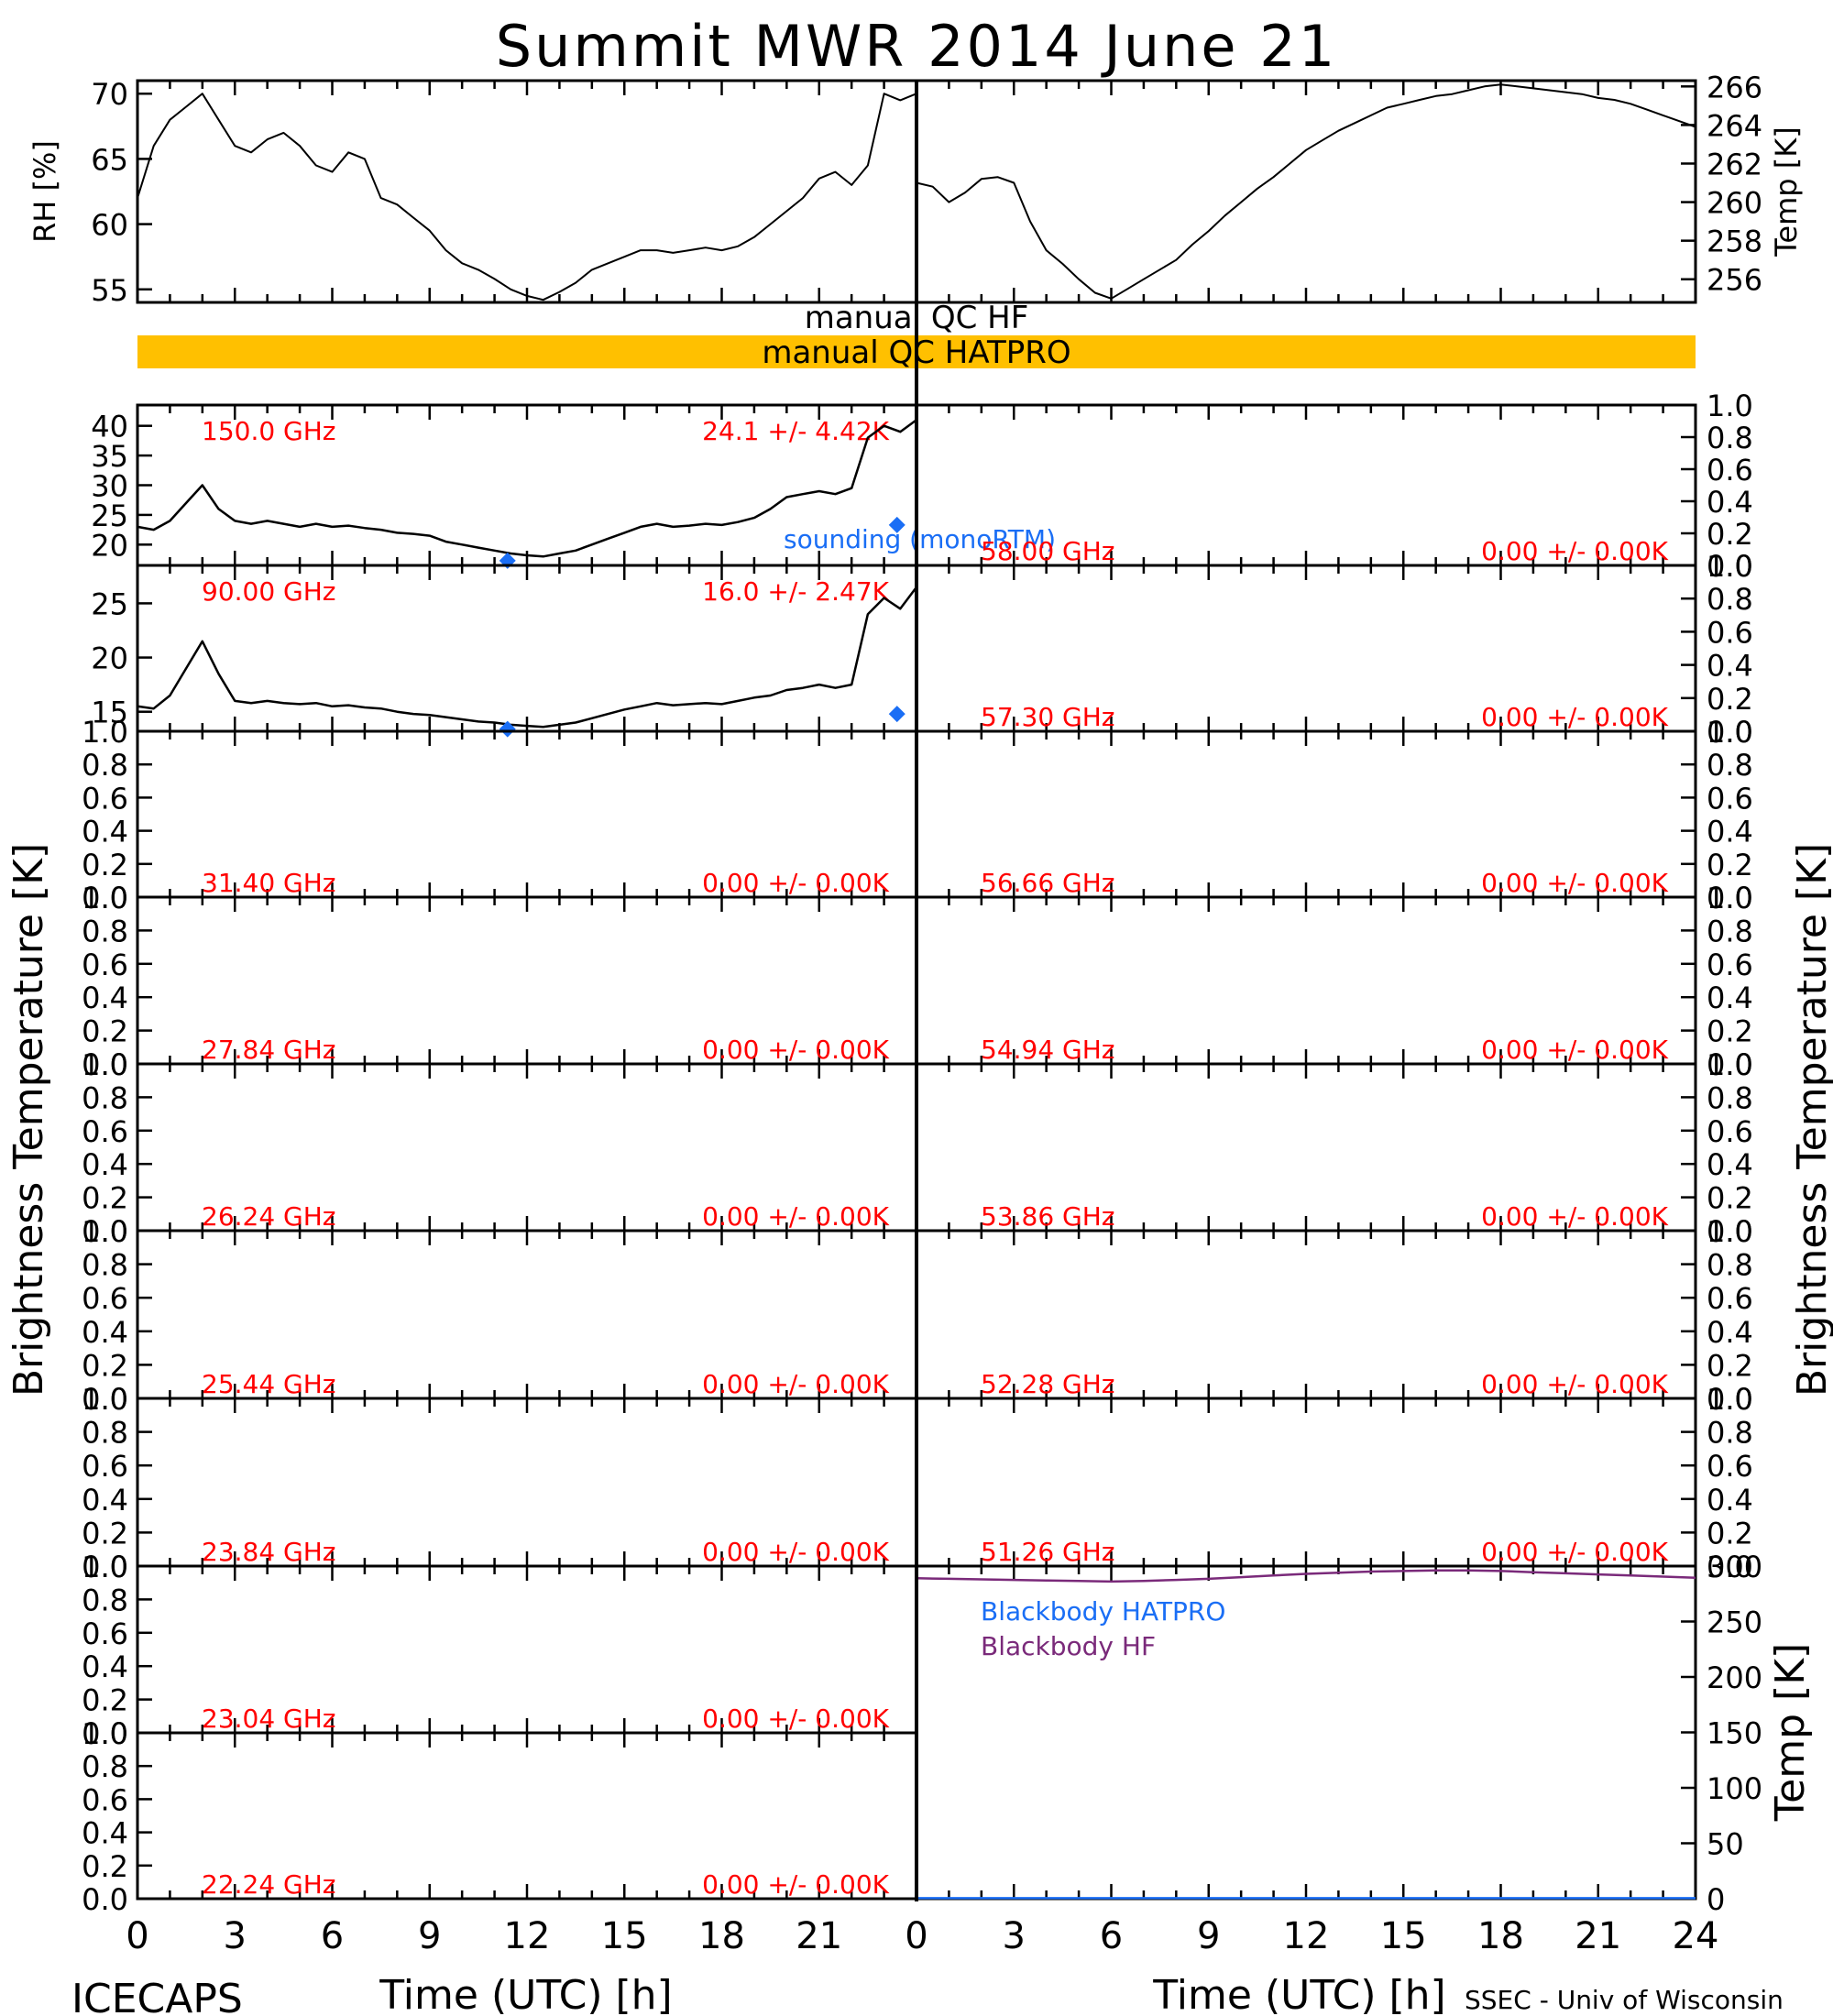 The height and width of the screenshot is (2016, 1833). Describe the element at coordinates (1734, 125) in the screenshot. I see `y-tick-label: 264` at that location.